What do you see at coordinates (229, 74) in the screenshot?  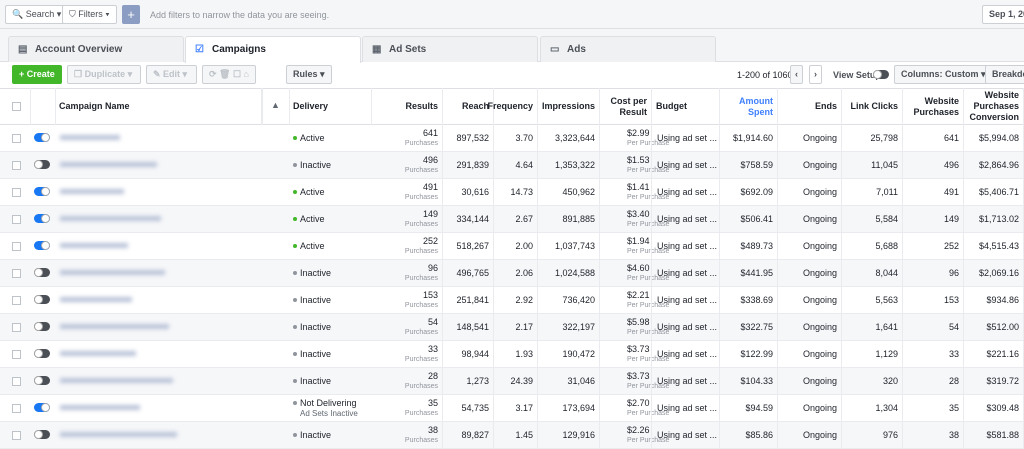 I see `toolbar-icons: ⟳ 🗑 ☐ ⌂` at bounding box center [229, 74].